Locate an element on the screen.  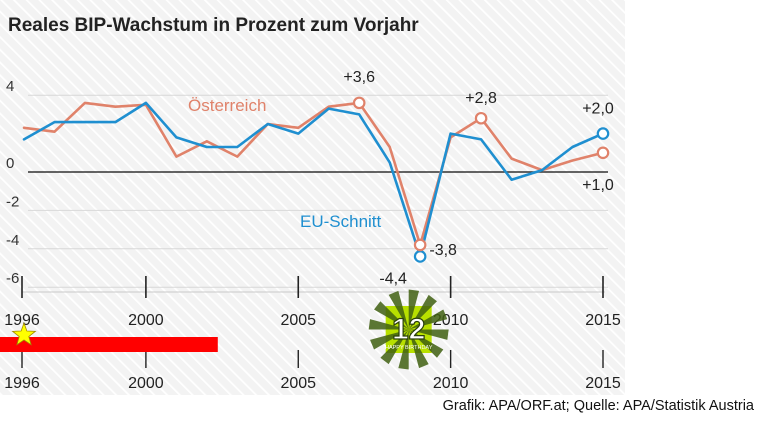
y-tick-label: -4 is located at coordinates (12, 240).